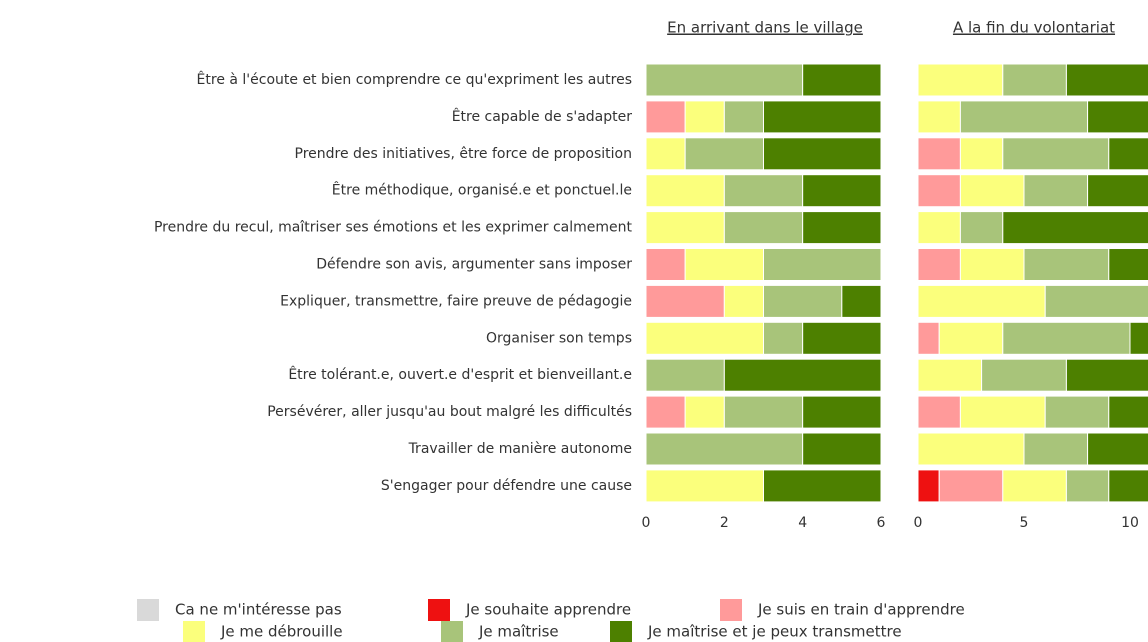 The width and height of the screenshot is (1148, 642). What do you see at coordinates (1024, 523) in the screenshot?
I see `x-tick-label: 5` at bounding box center [1024, 523].